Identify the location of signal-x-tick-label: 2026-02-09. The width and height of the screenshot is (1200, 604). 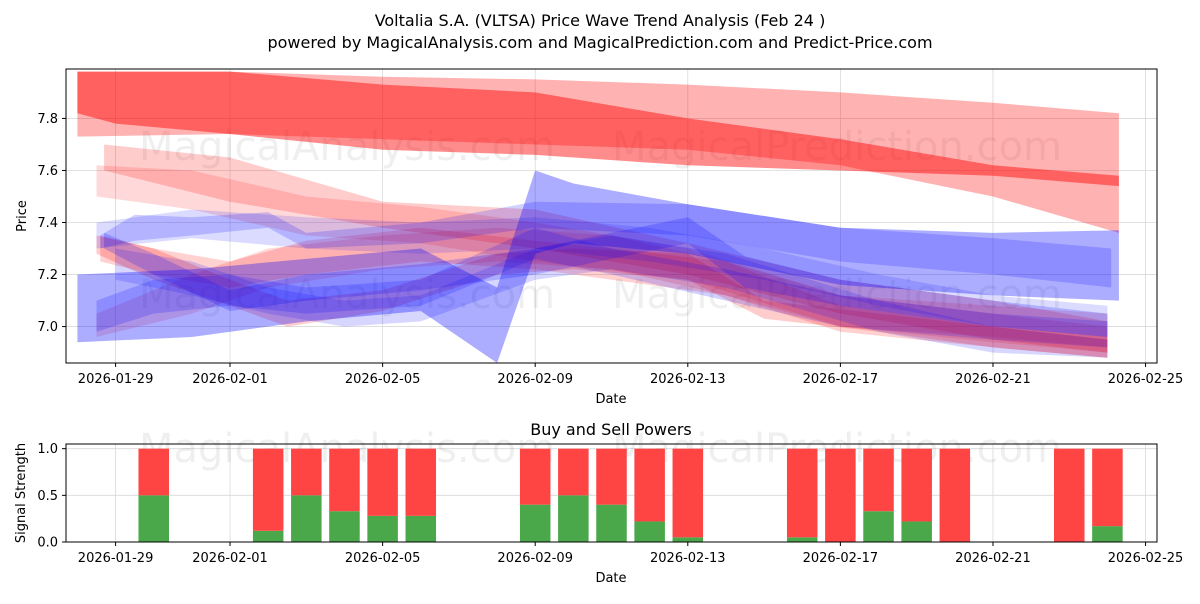
(535, 558).